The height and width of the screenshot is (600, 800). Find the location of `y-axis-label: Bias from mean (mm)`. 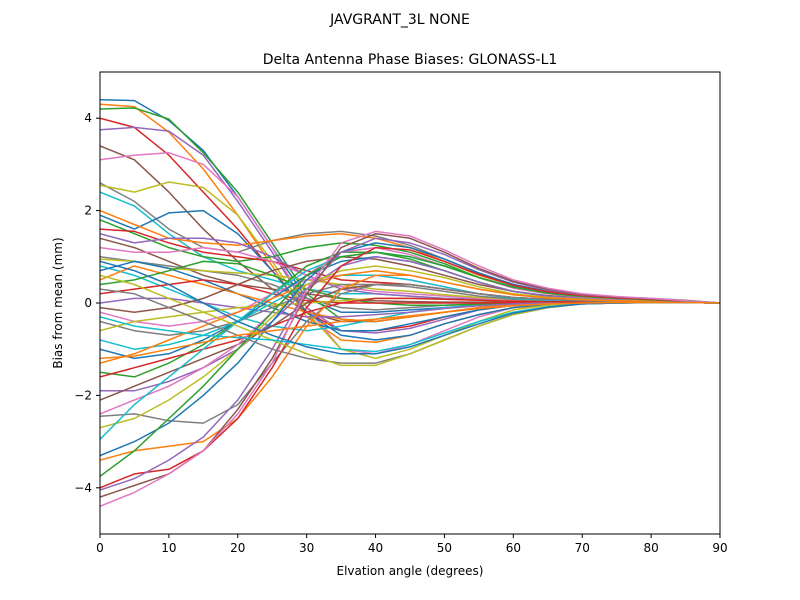

y-axis-label: Bias from mean (mm) is located at coordinates (58, 302).